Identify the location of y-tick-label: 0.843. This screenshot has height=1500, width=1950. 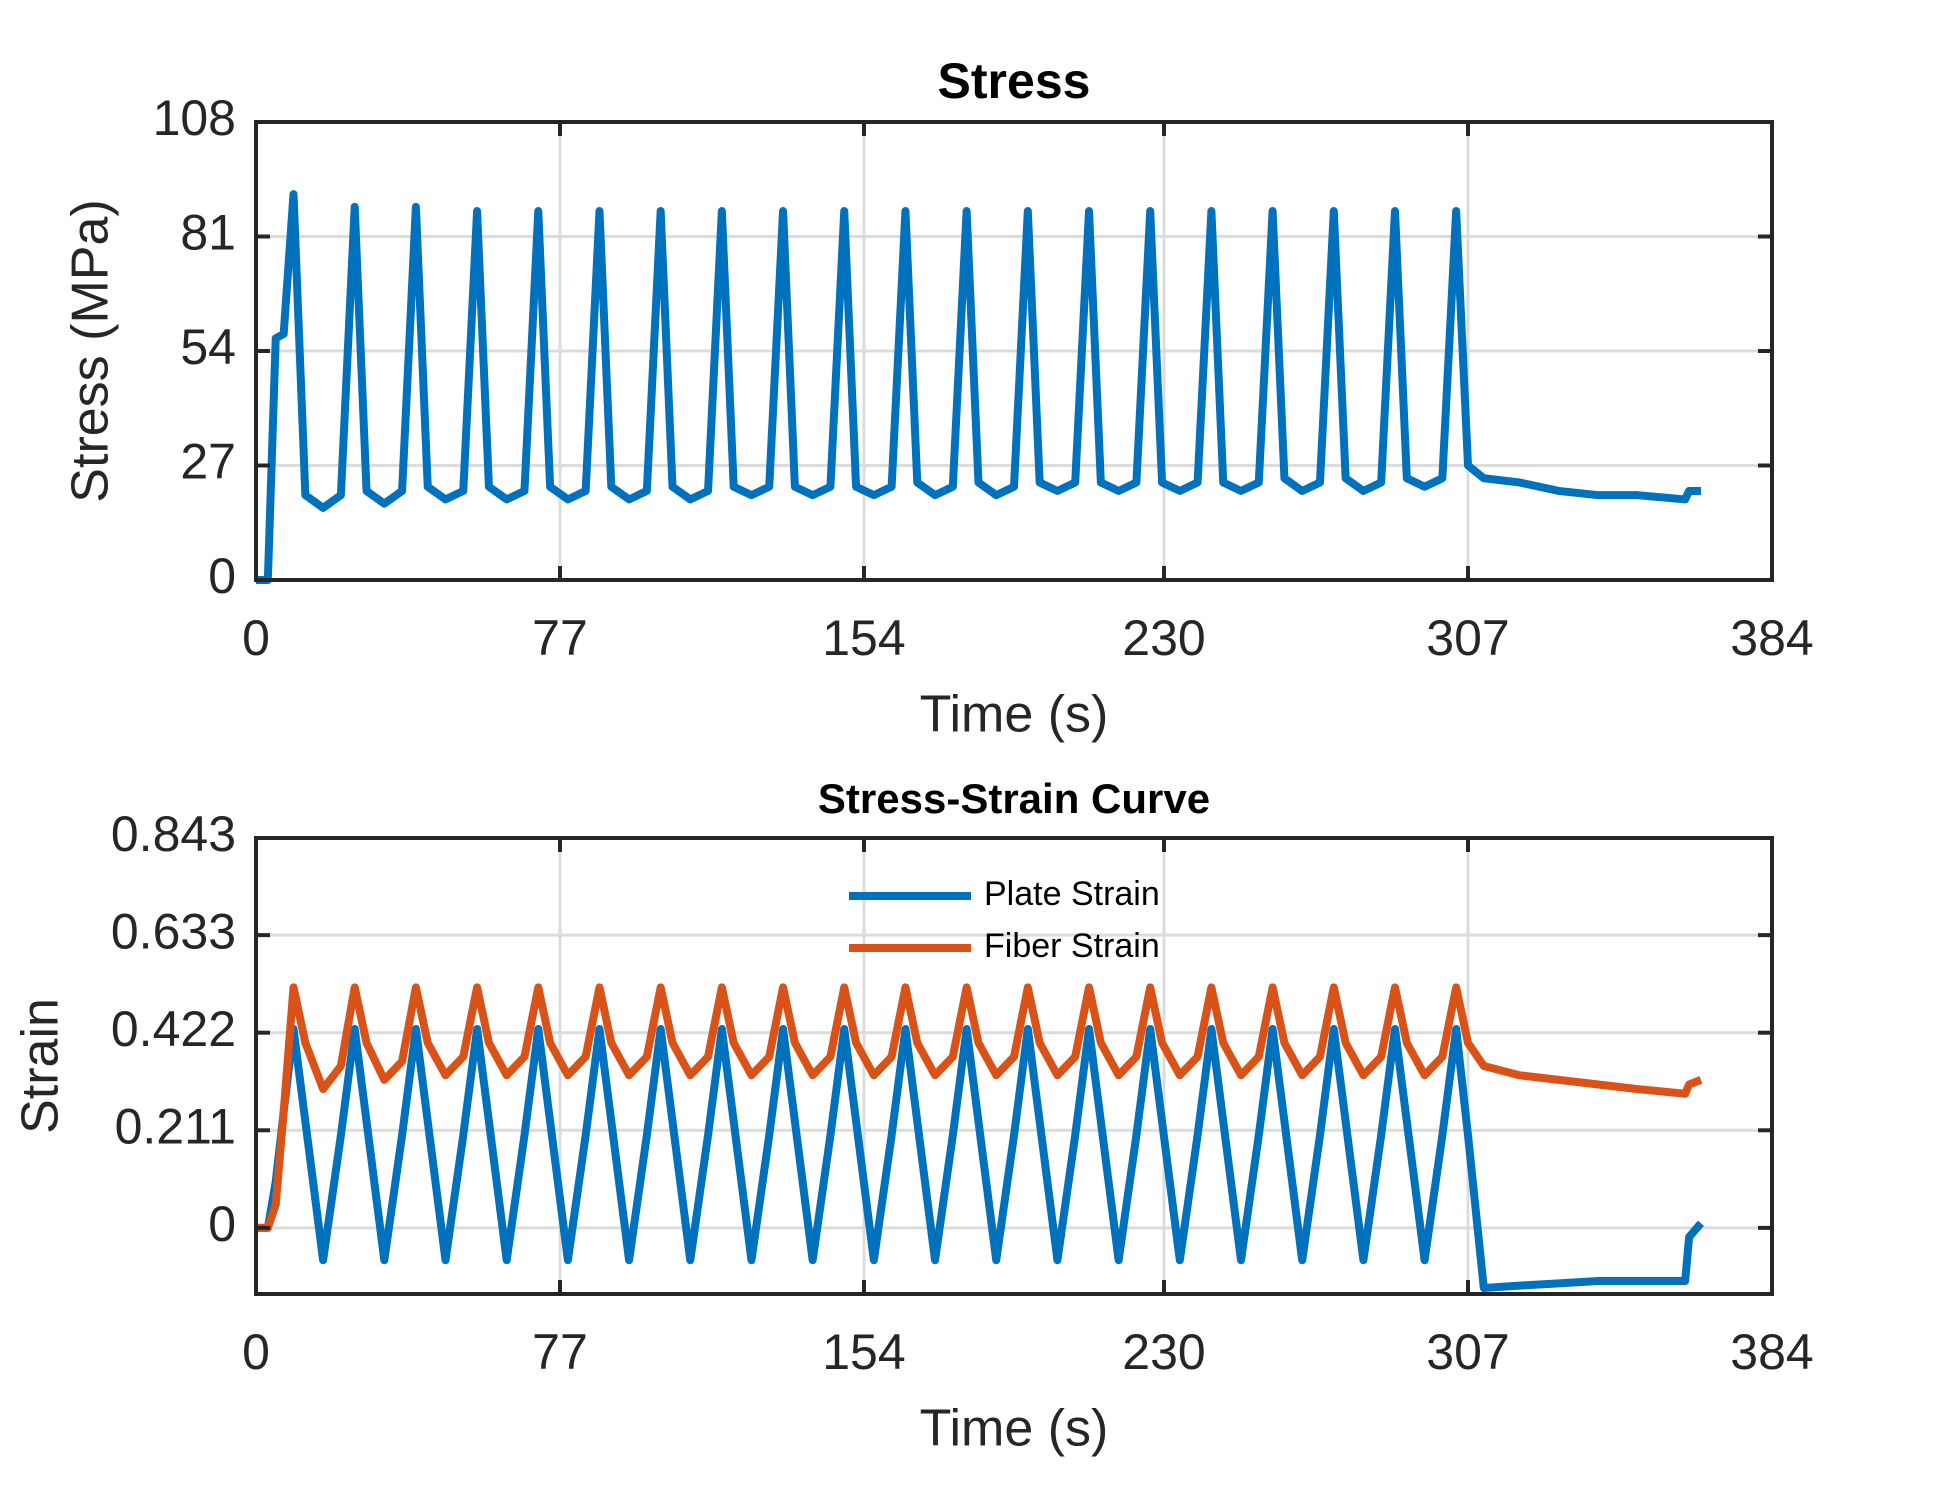
(173, 834).